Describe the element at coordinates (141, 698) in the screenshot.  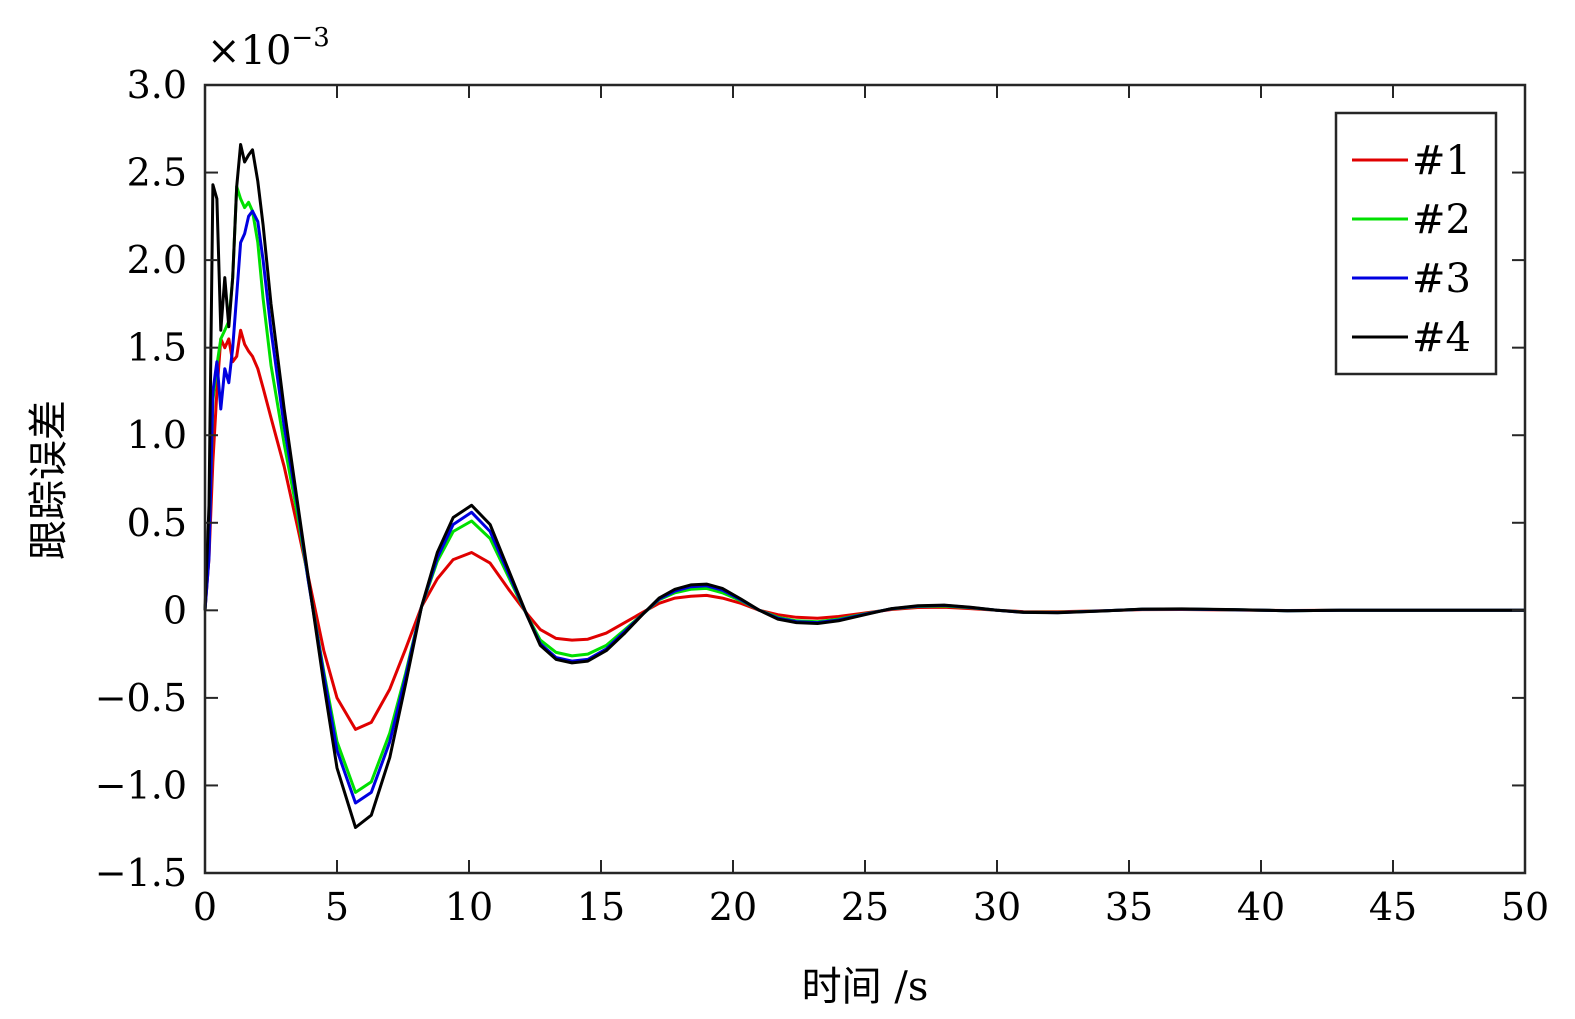
I see `y-tick-label-2: −0.5` at that location.